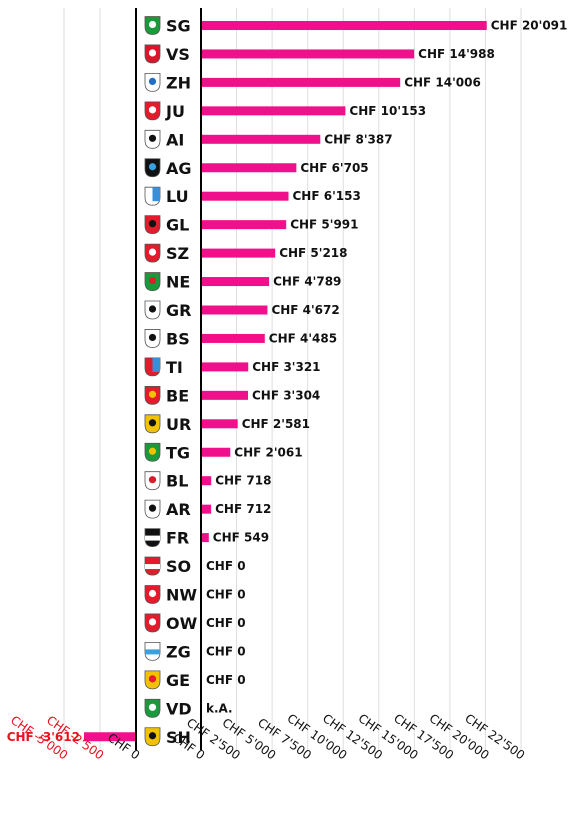  I want to click on data-label: CHF 2'581, so click(276, 424).